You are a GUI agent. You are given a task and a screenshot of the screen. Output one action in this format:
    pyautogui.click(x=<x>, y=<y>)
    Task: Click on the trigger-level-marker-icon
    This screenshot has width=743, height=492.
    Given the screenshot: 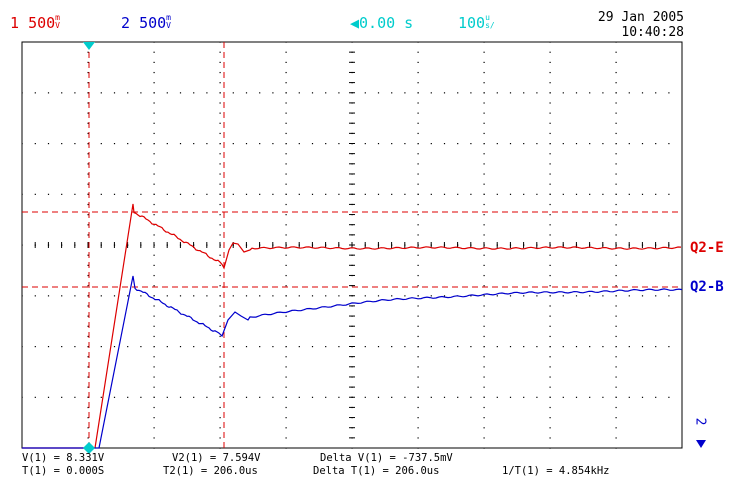 What is the action you would take?
    pyautogui.click(x=89, y=448)
    